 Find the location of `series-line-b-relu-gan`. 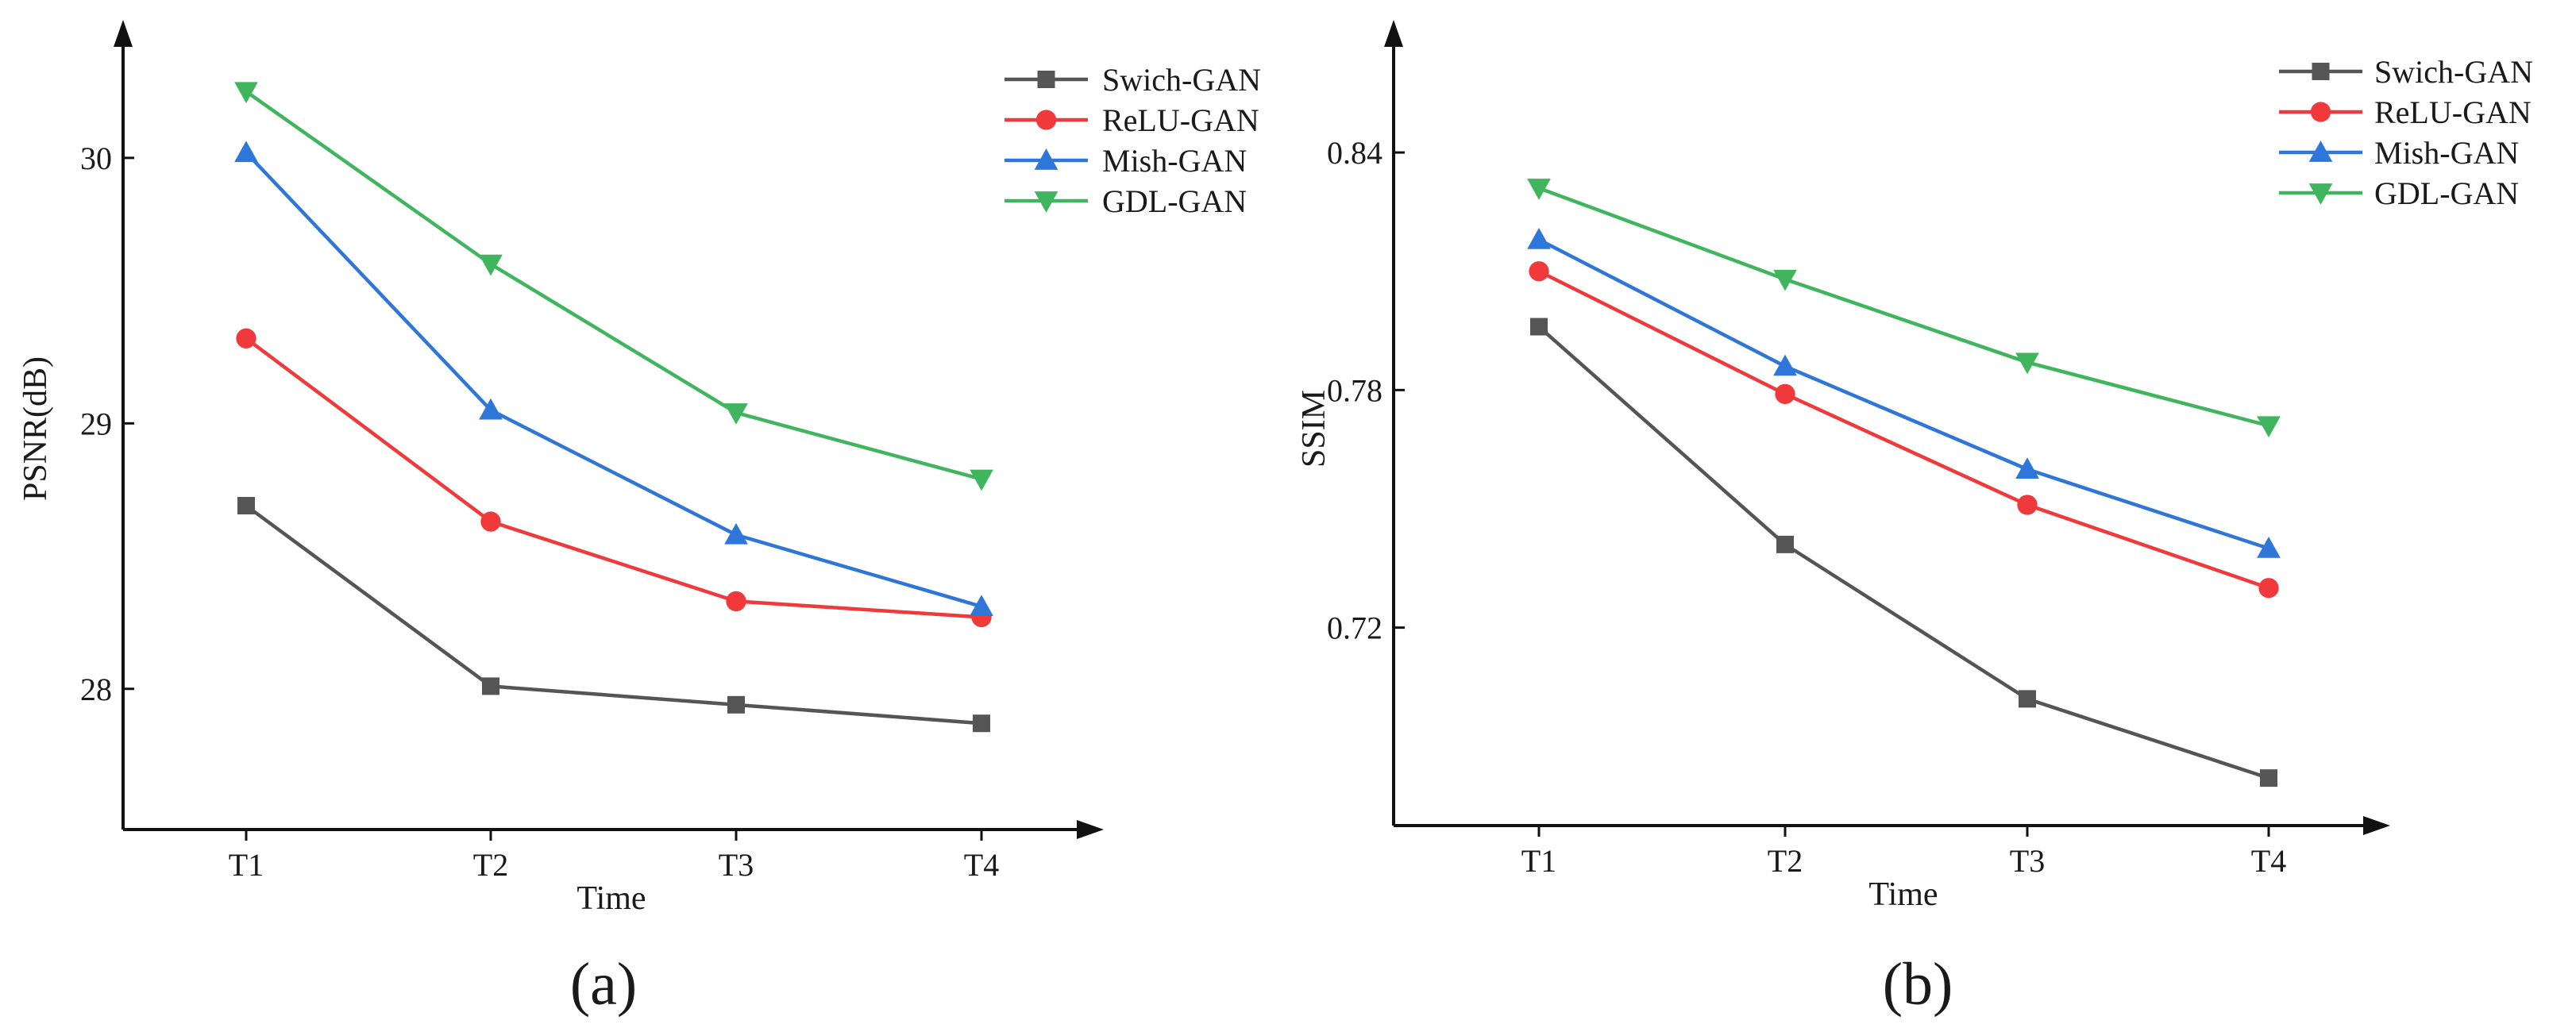

series-line-b-relu-gan is located at coordinates (1903, 429).